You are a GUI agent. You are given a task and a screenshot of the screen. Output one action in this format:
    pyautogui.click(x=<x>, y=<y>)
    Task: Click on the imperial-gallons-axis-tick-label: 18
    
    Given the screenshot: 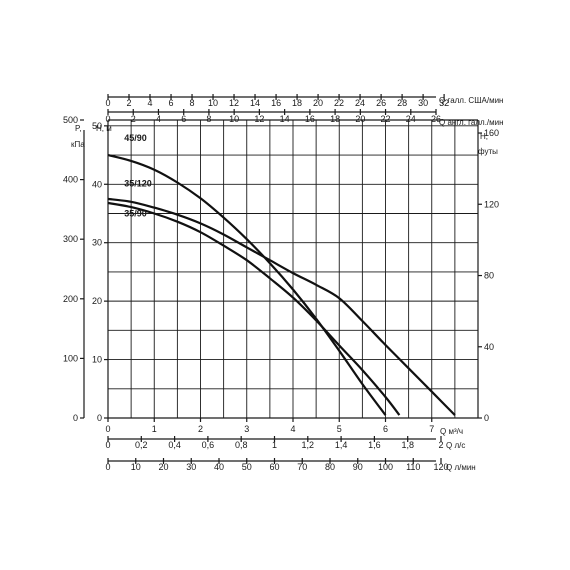 What is the action you would take?
    pyautogui.click(x=335, y=119)
    